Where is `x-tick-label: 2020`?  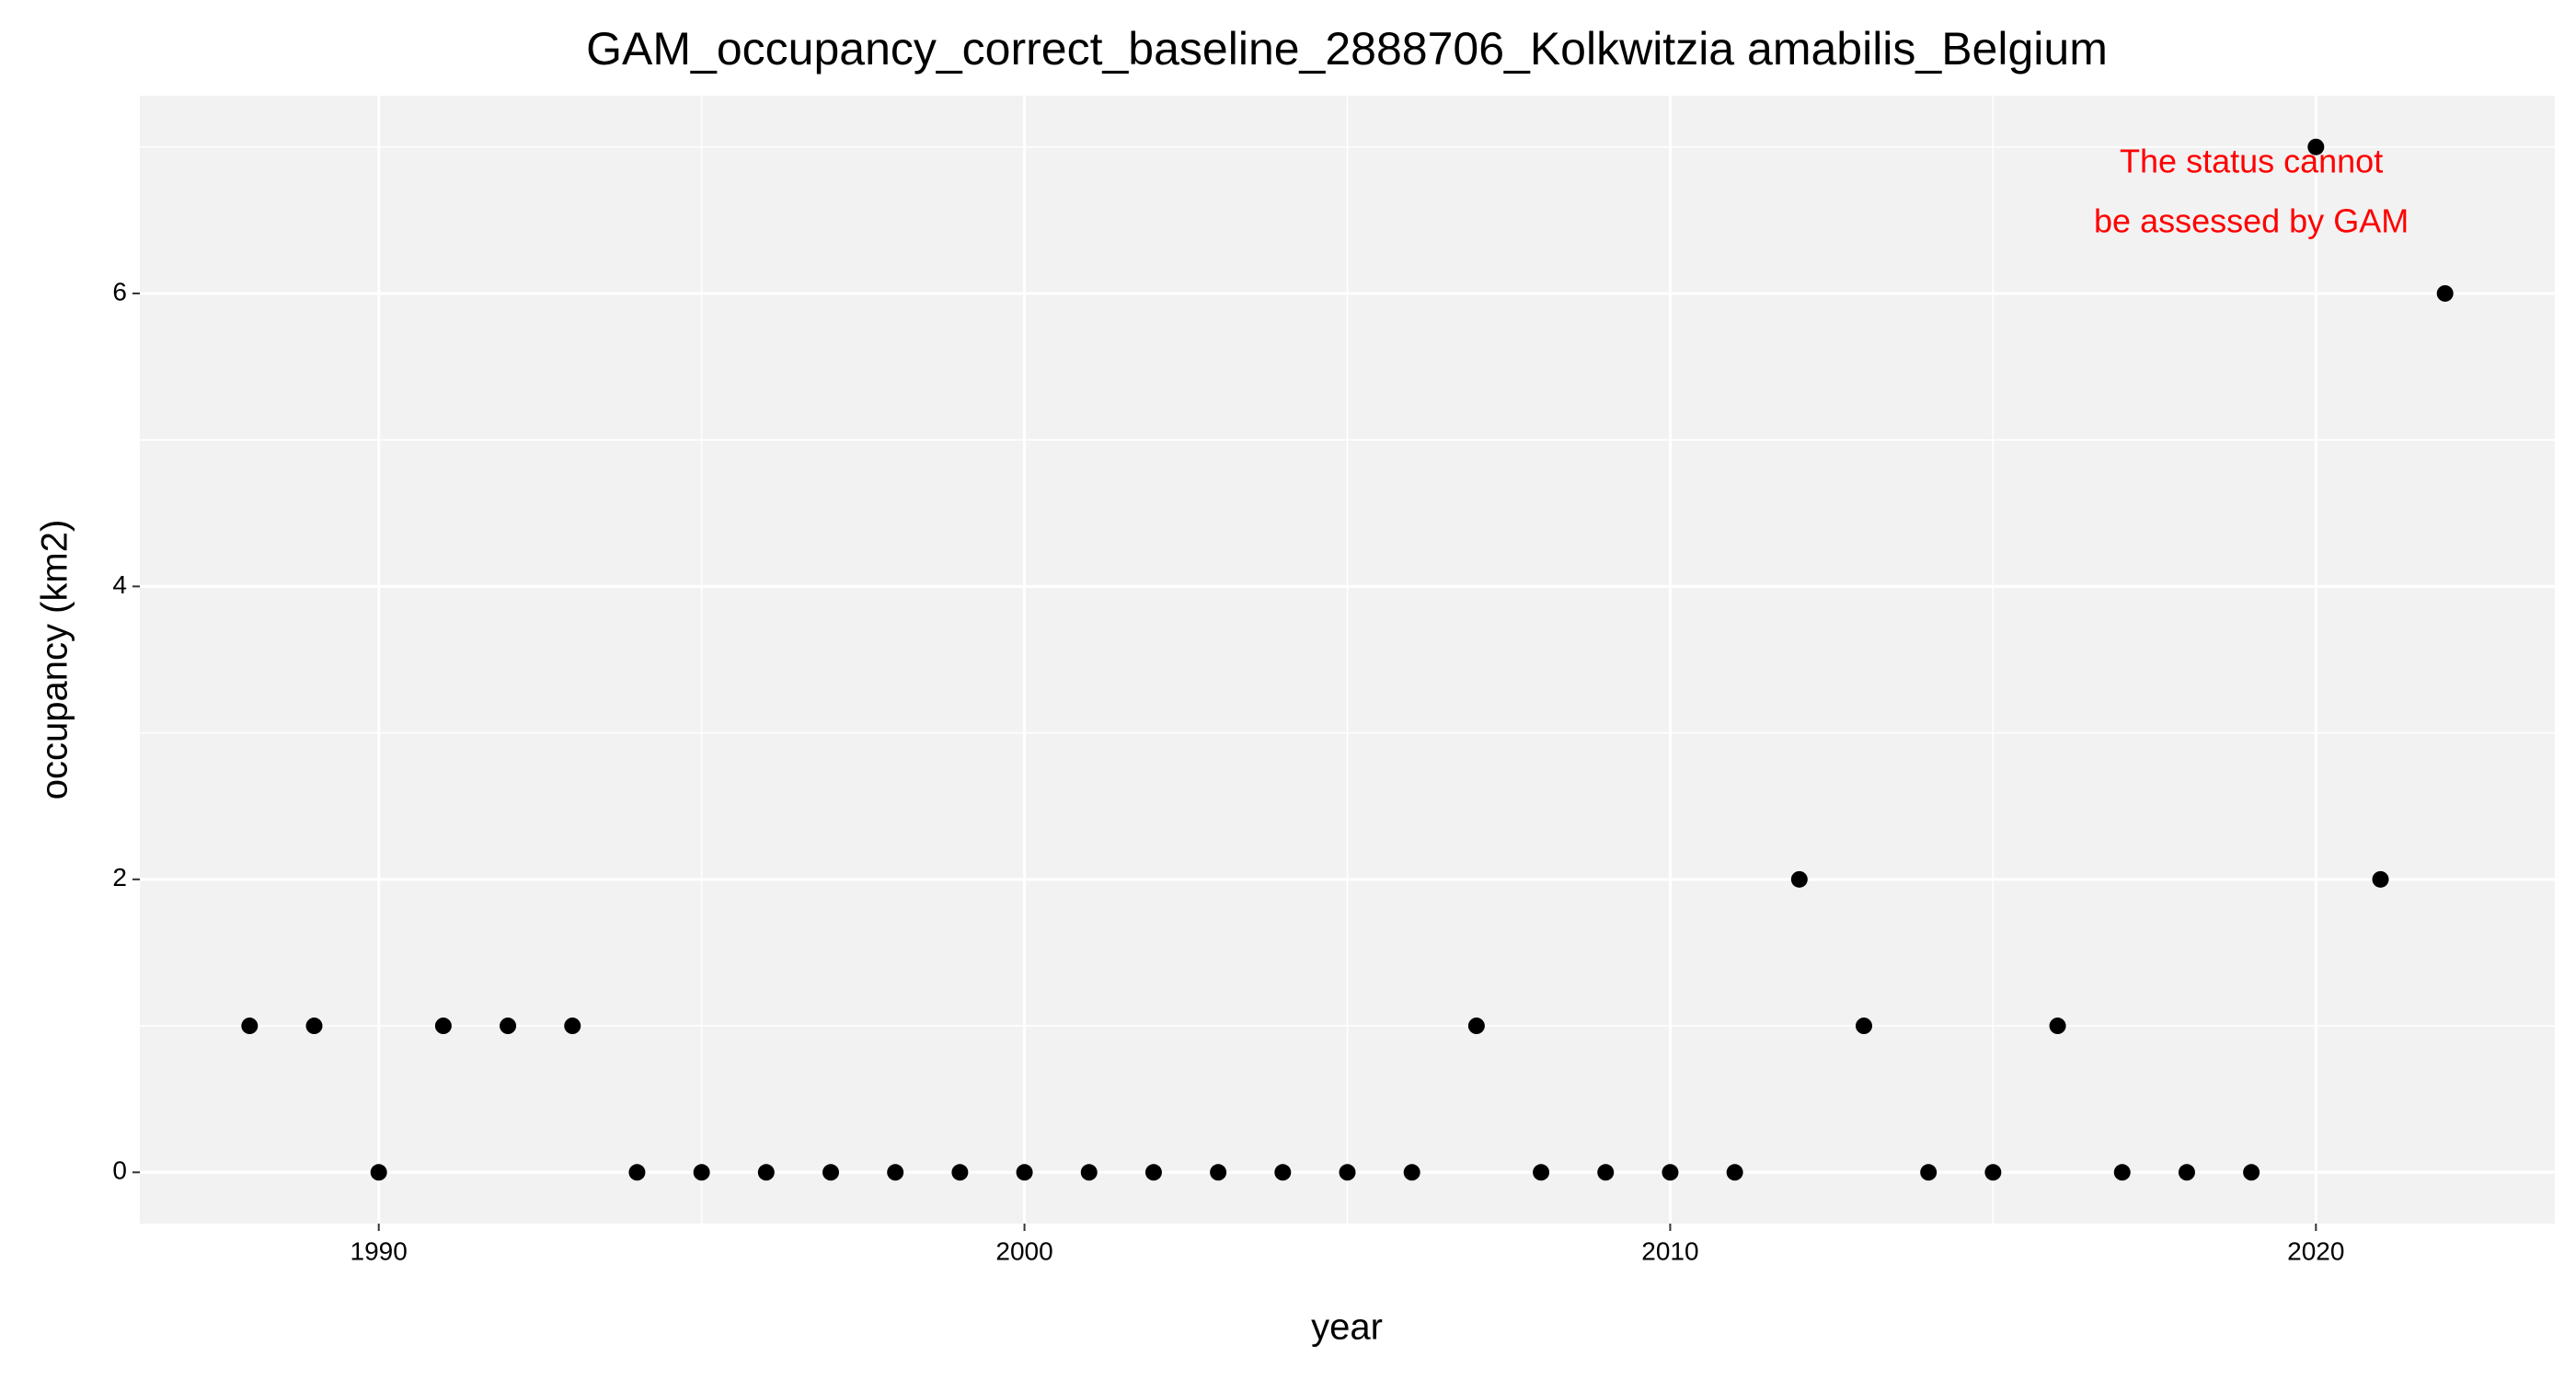
x-tick-label: 2020 is located at coordinates (2315, 1250).